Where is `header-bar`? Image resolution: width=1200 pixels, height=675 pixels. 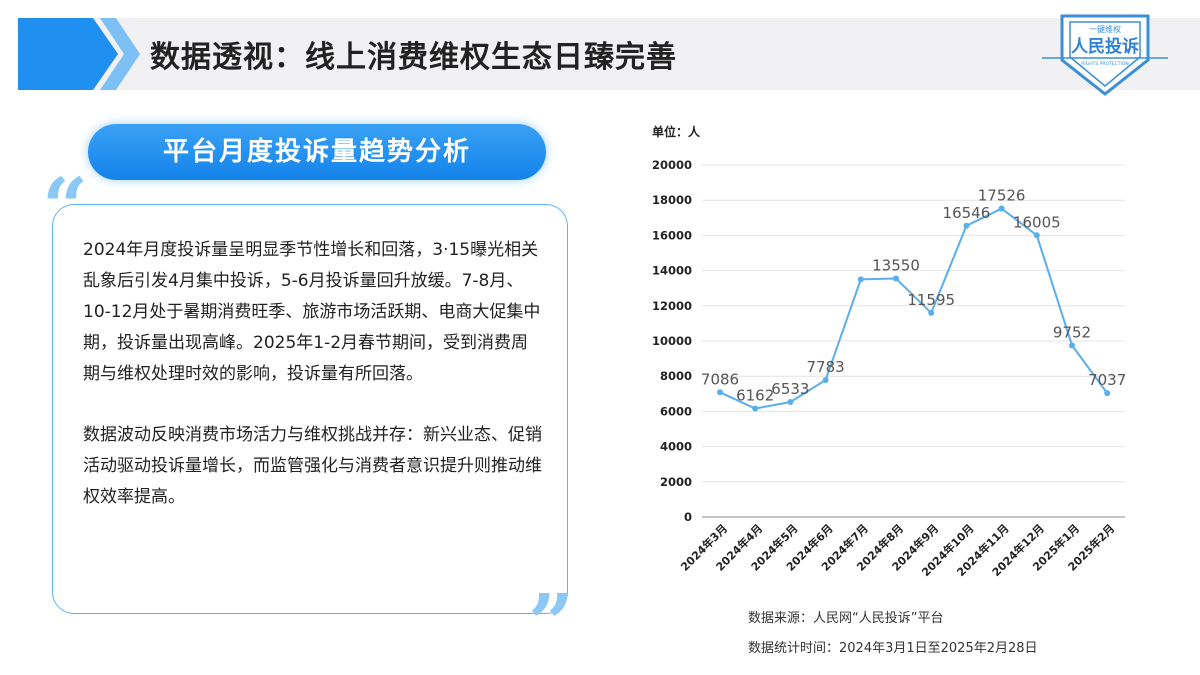
header-bar is located at coordinates (609, 54).